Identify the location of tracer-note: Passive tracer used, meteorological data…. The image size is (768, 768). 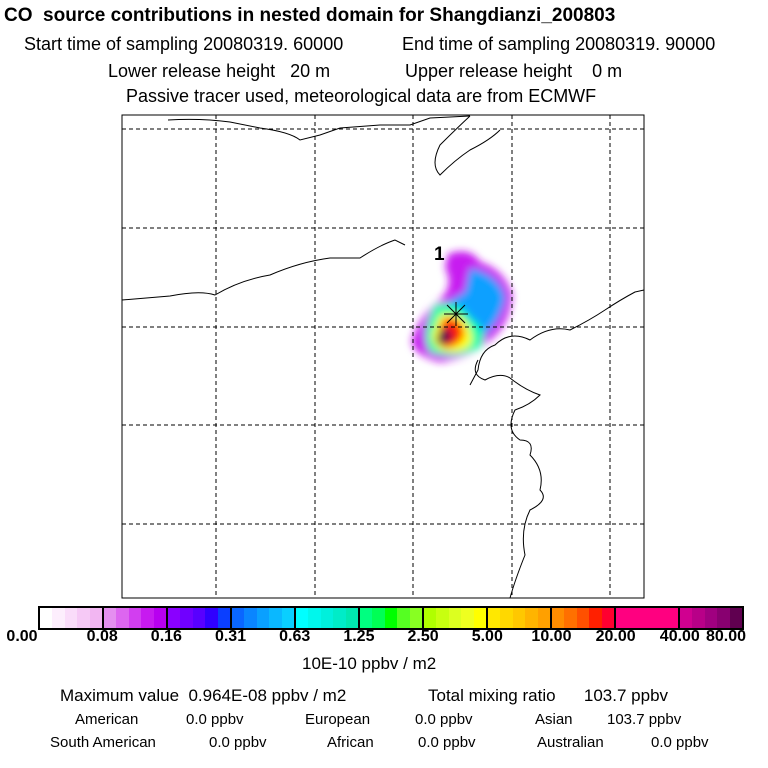
(361, 96).